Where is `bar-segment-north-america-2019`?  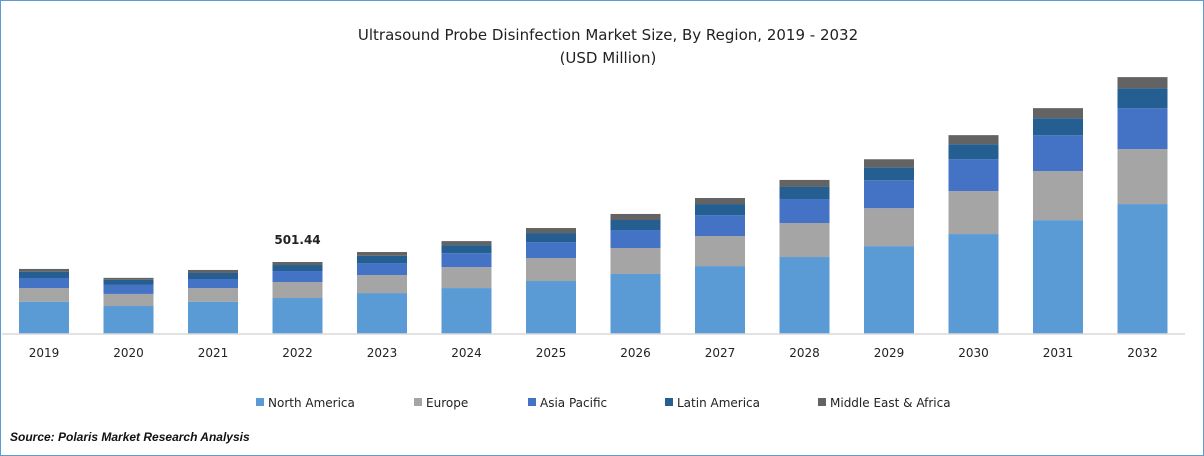 bar-segment-north-america-2019 is located at coordinates (44, 317).